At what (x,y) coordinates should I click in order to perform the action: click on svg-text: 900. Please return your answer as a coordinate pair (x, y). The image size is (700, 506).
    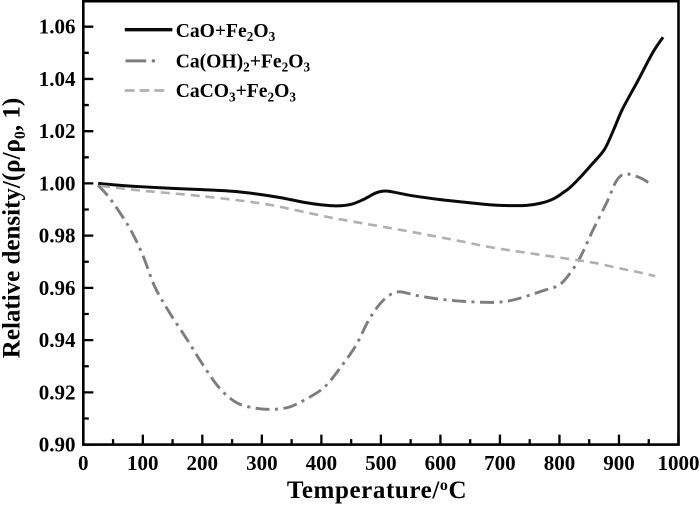
    Looking at the image, I should click on (619, 463).